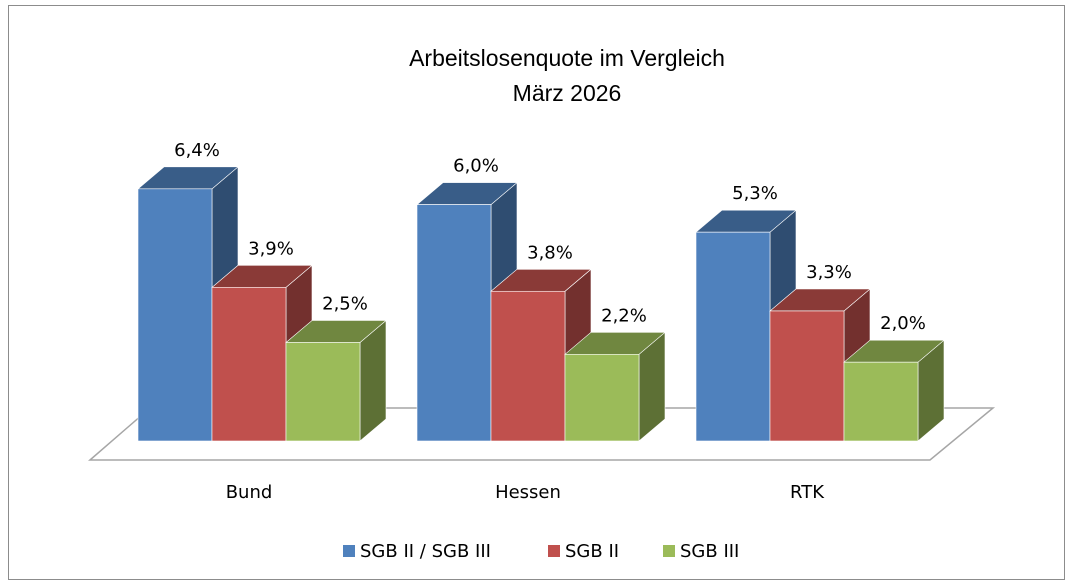 The height and width of the screenshot is (588, 1073). Describe the element at coordinates (567, 58) in the screenshot. I see `chart-title: Arbeitslosenquote im Vergleich` at that location.